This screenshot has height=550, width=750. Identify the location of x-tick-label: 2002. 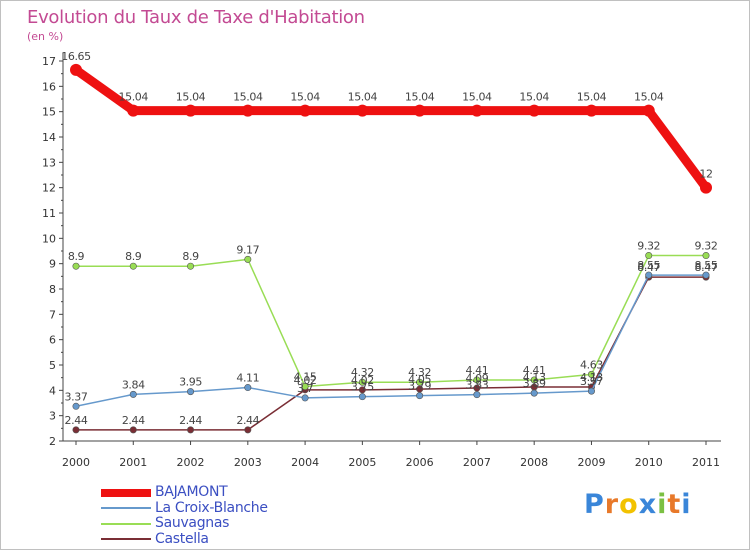
(191, 462).